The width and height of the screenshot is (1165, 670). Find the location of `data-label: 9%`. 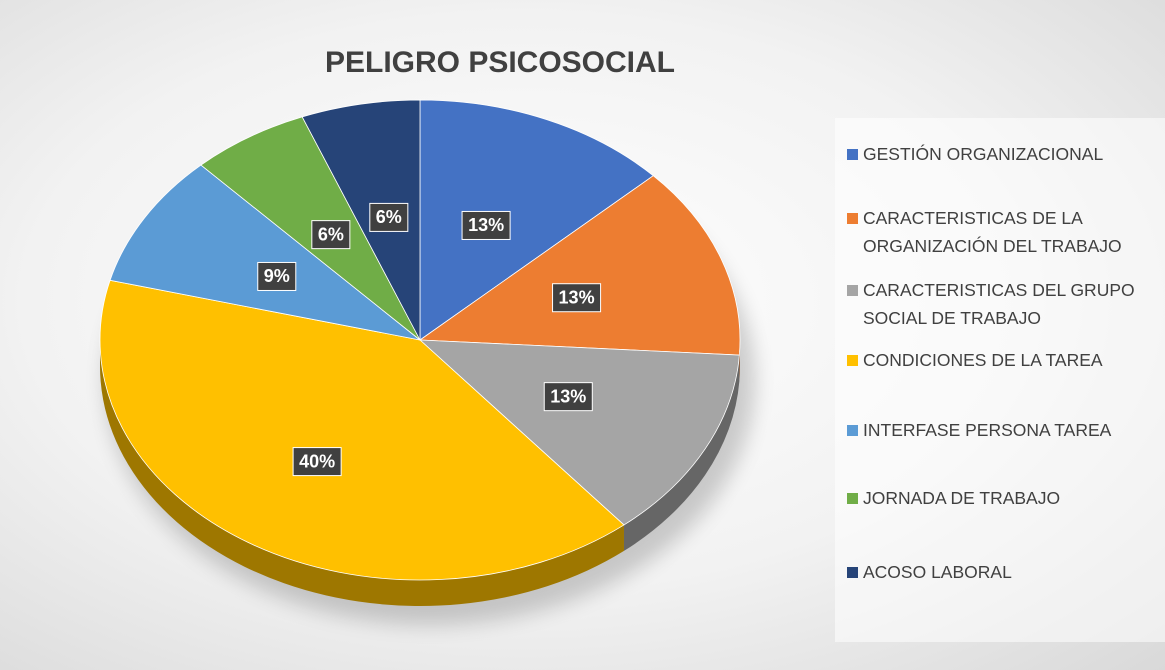

data-label: 9% is located at coordinates (277, 276).